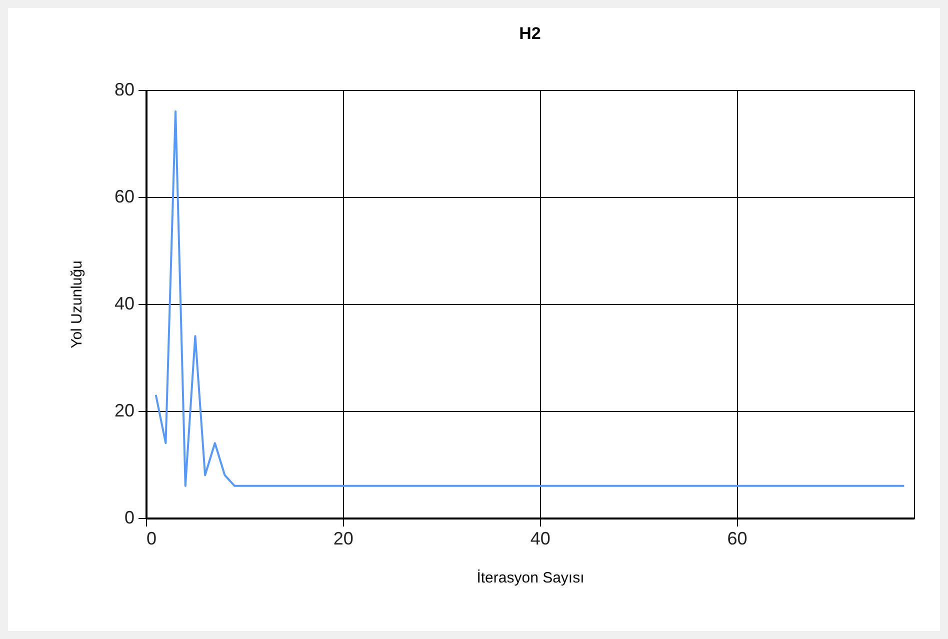 The image size is (948, 639). I want to click on x-tick-label: 40, so click(540, 538).